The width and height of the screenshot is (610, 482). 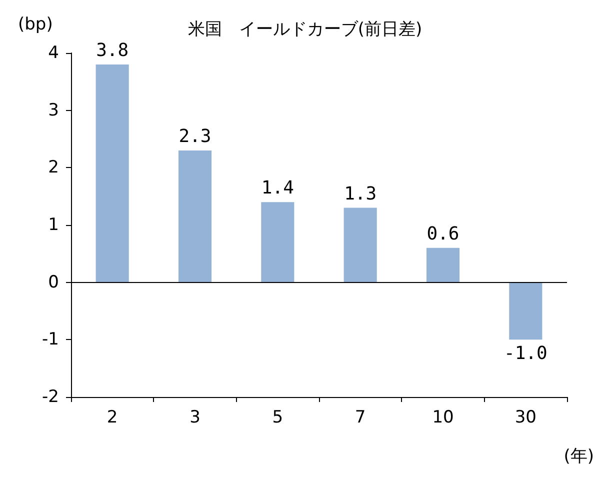 What do you see at coordinates (525, 418) in the screenshot?
I see `x-tick-label: 30` at bounding box center [525, 418].